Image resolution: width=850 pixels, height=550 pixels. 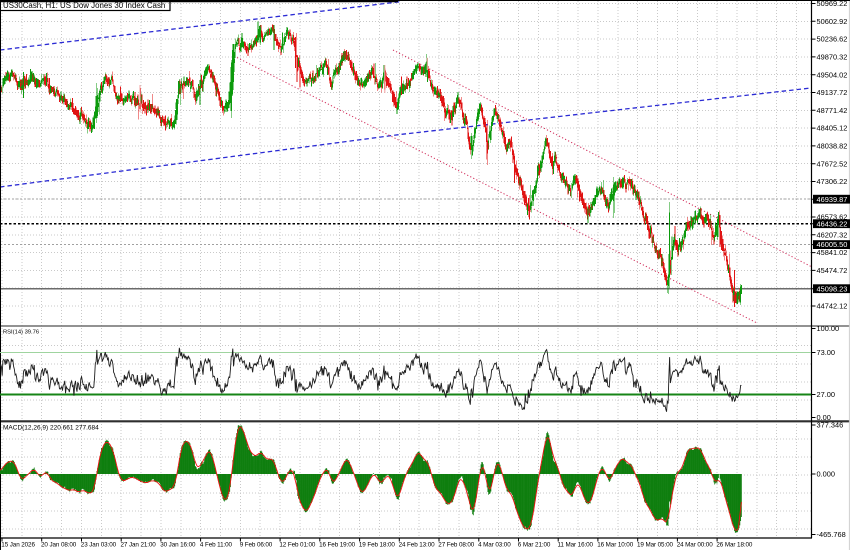 What do you see at coordinates (494, 544) in the screenshot?
I see `svg-text: 4 Mar 03:00` at bounding box center [494, 544].